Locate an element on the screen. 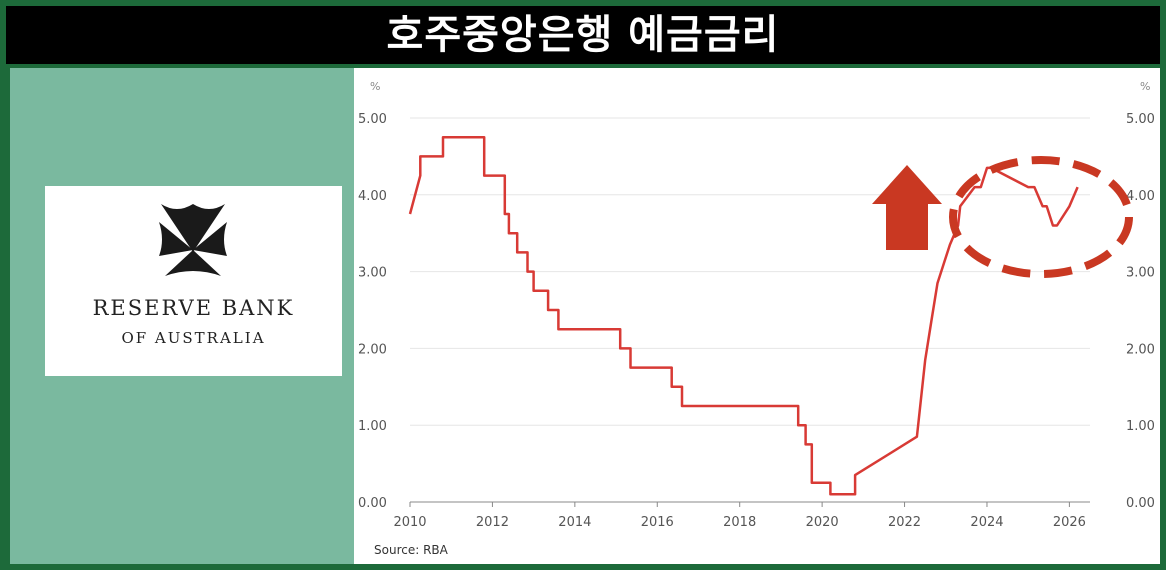 The width and height of the screenshot is (1166, 570). y-tick-label-left: 5.00 is located at coordinates (372, 119).